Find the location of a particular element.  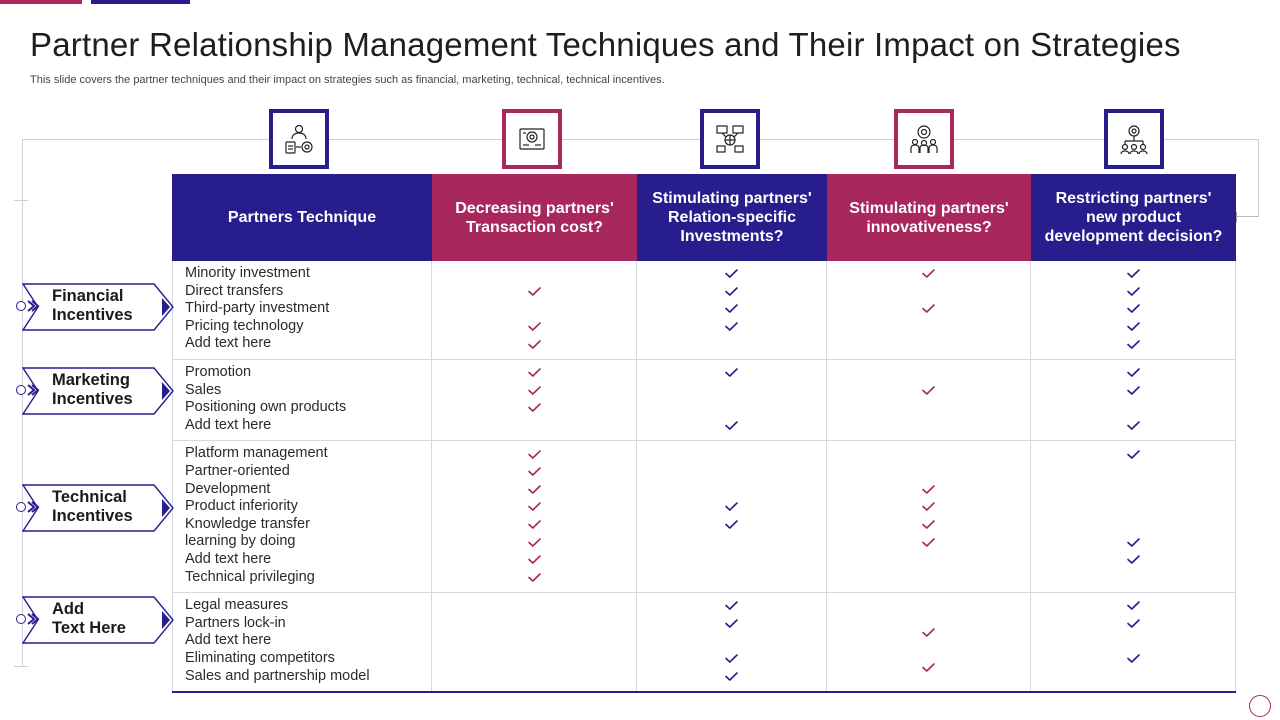

label-line-1: Financial is located at coordinates (88, 296).